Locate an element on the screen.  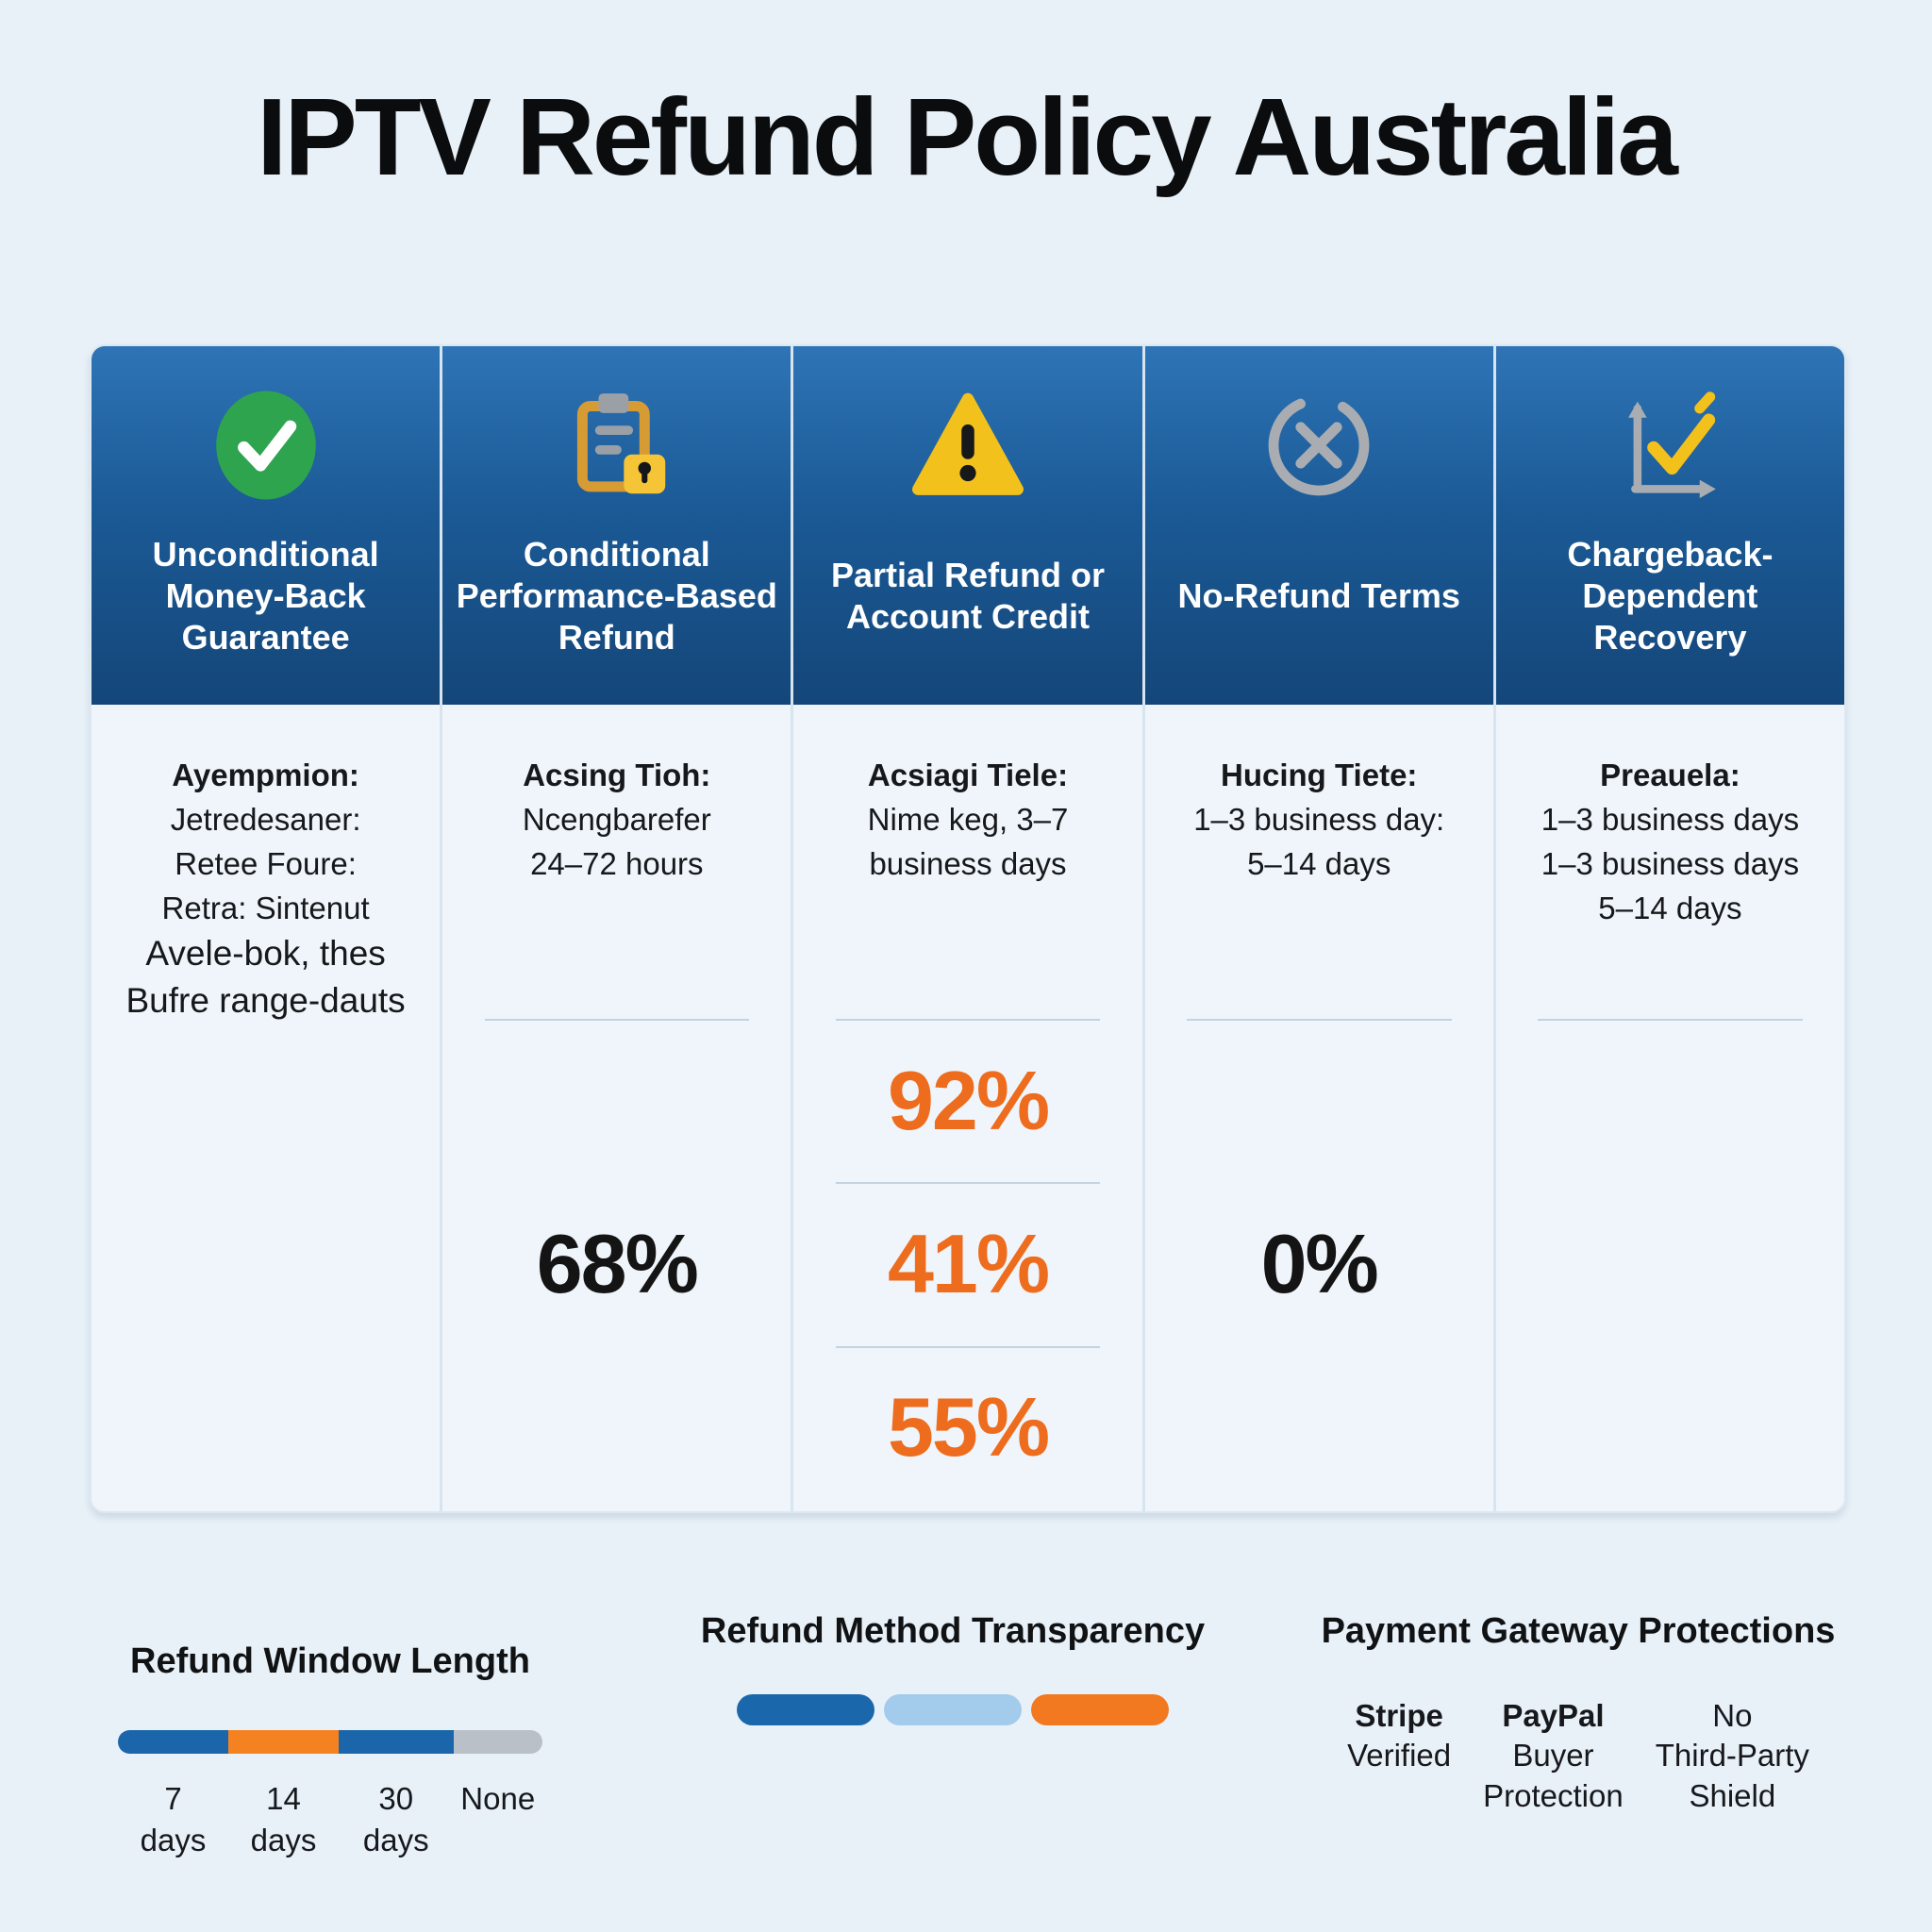
gateway-item: PayPal Buyer Protection is located at coordinates (1554, 1757).